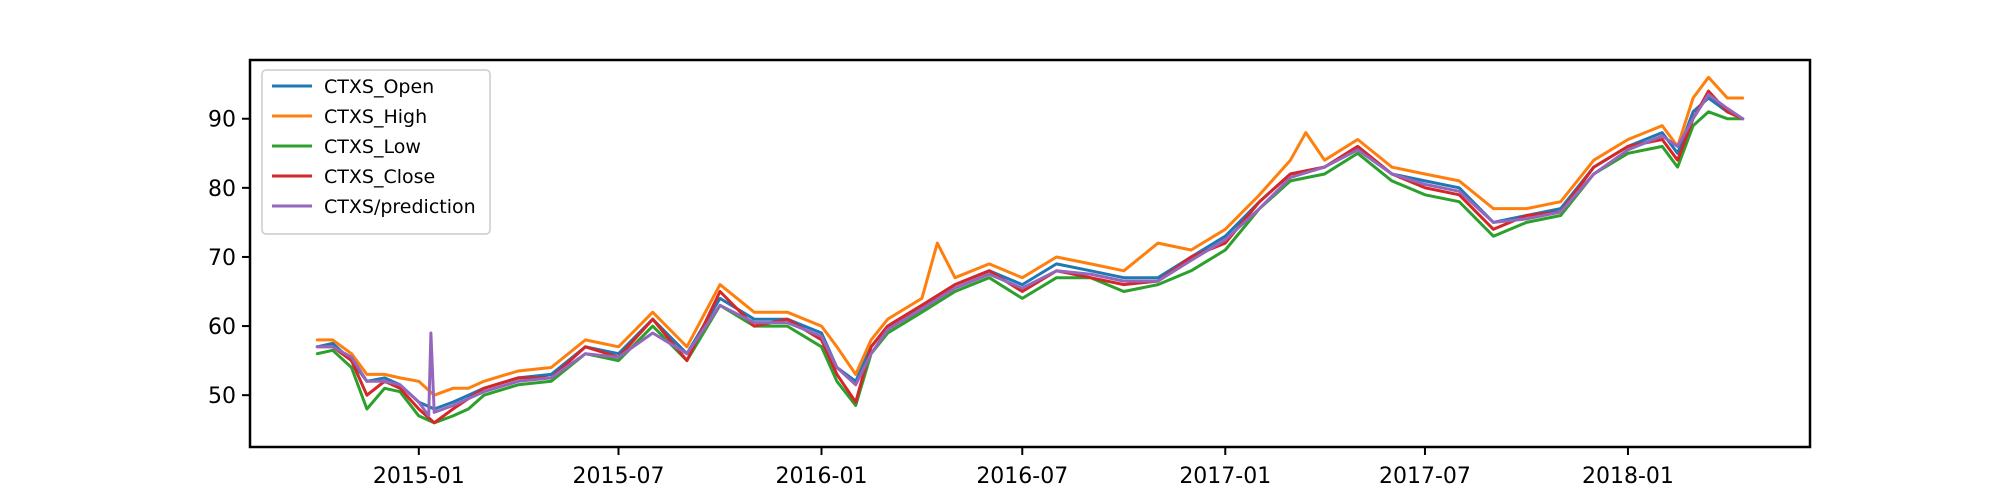 The image size is (2000, 504). Describe the element at coordinates (1628, 476) in the screenshot. I see `x-tick-label: 2018-01` at that location.